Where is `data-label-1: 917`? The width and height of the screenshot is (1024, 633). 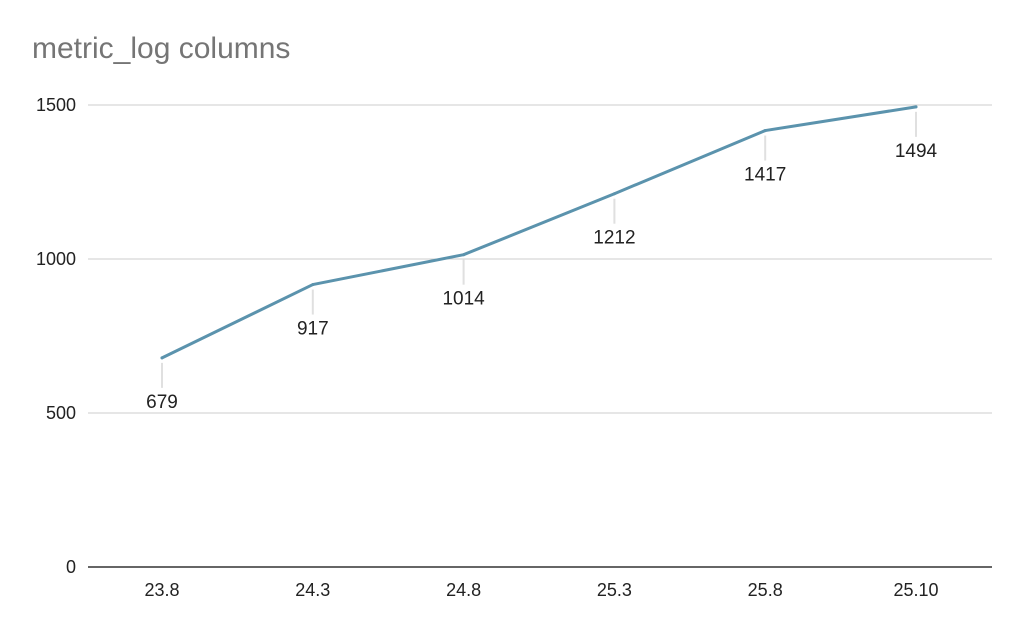
data-label-1: 917 is located at coordinates (313, 329).